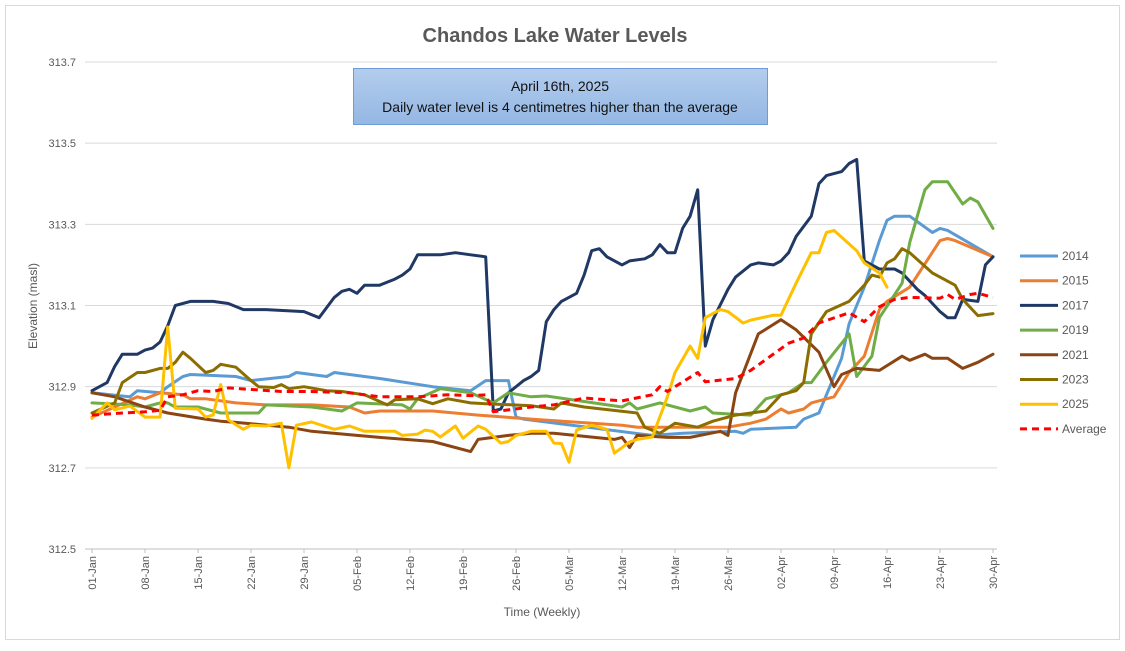 The height and width of the screenshot is (651, 1125). What do you see at coordinates (1063, 342) in the screenshot?
I see `legend: 2014 2015 2017 2019 2021 2023 2025 Average` at bounding box center [1063, 342].